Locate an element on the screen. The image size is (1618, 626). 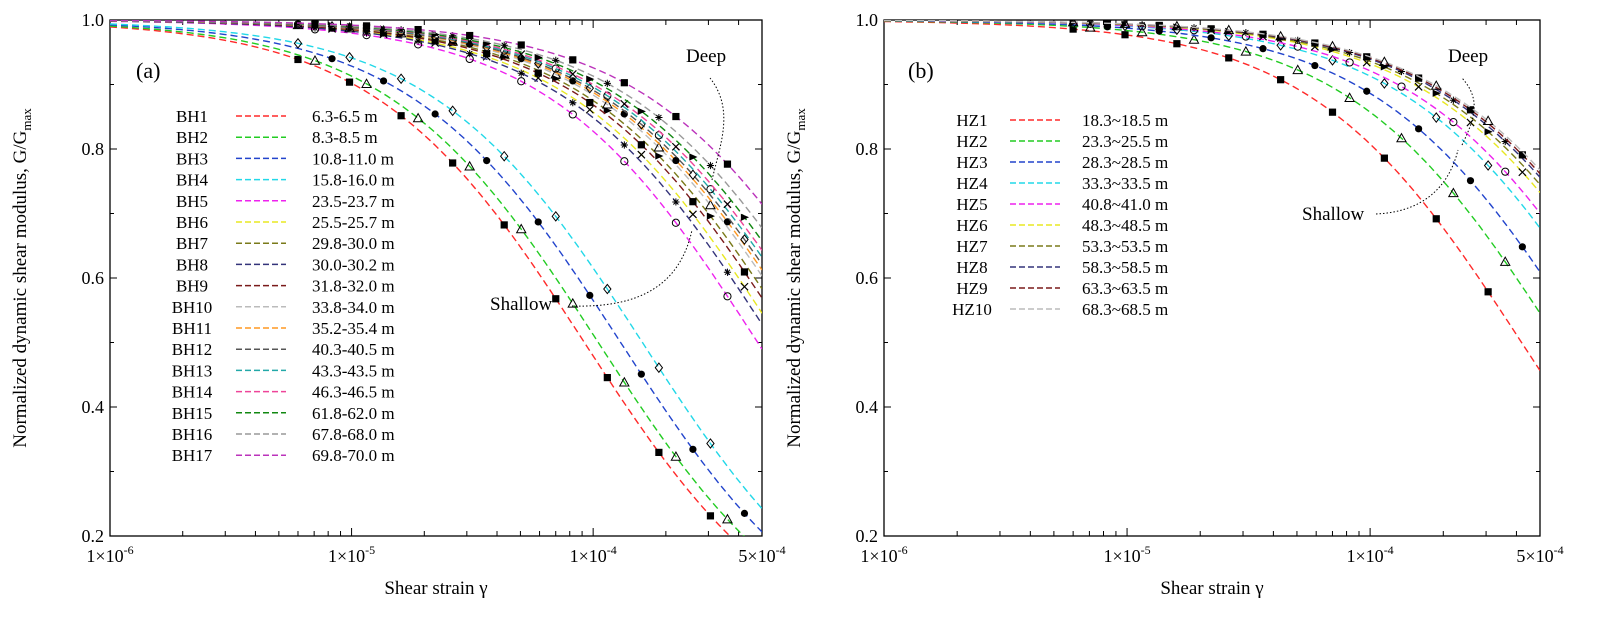
legend-name: BH10 is located at coordinates (192, 307).